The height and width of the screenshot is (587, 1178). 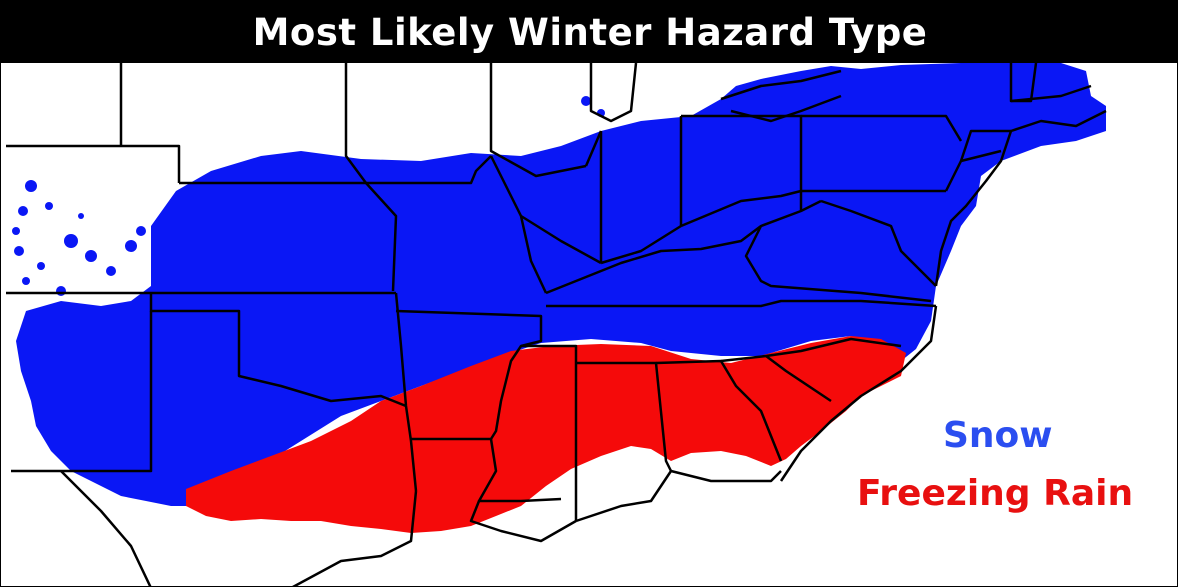 I want to click on map-title: Most Likely Winter Hazard Type, so click(x=590, y=32).